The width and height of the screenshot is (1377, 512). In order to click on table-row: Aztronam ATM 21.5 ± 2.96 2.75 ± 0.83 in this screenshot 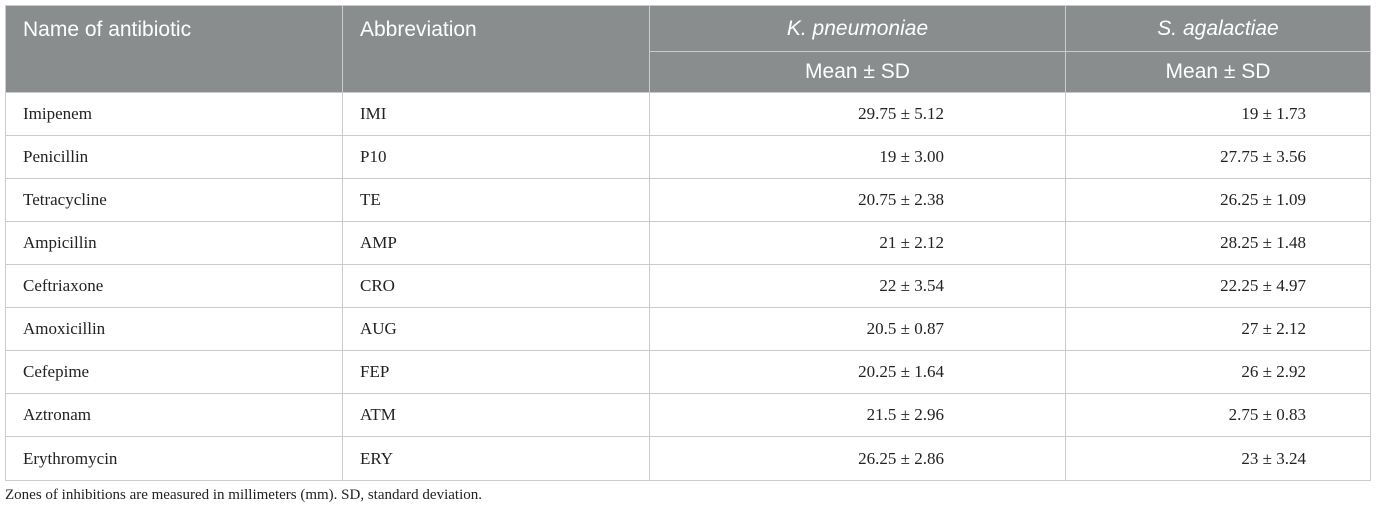, I will do `click(688, 415)`.